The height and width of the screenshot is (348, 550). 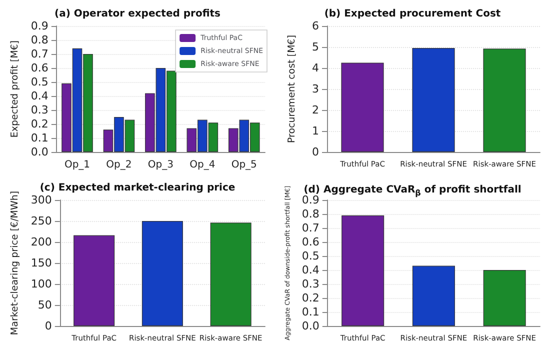 What do you see at coordinates (41, 200) in the screenshot?
I see `y-tick-label: 300` at bounding box center [41, 200].